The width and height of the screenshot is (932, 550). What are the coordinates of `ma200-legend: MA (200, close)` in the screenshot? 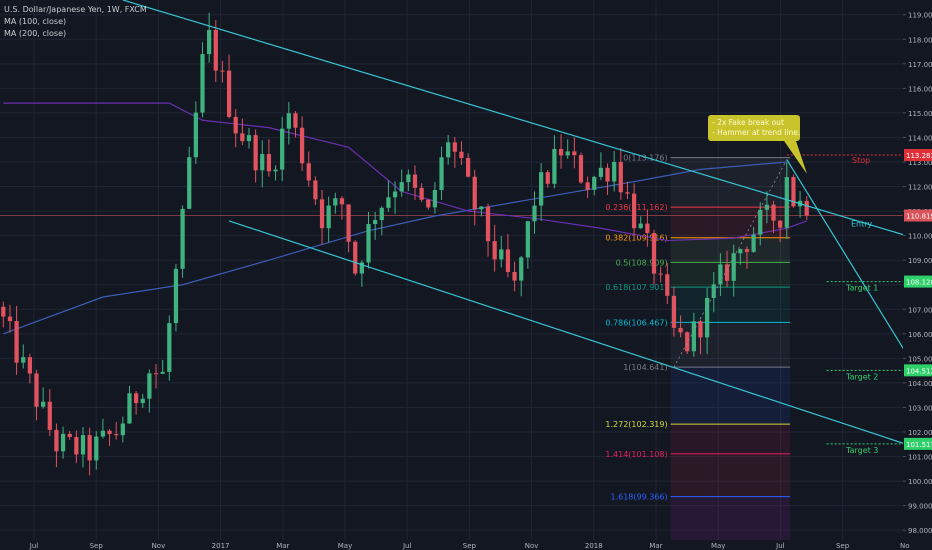 It's located at (35, 33).